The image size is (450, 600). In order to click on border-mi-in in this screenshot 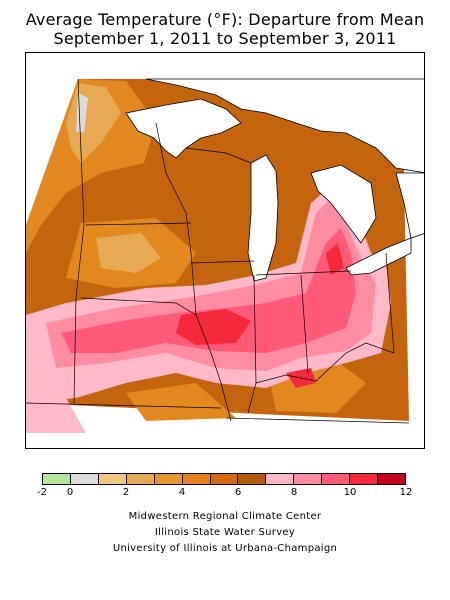, I will do `click(303, 273)`.